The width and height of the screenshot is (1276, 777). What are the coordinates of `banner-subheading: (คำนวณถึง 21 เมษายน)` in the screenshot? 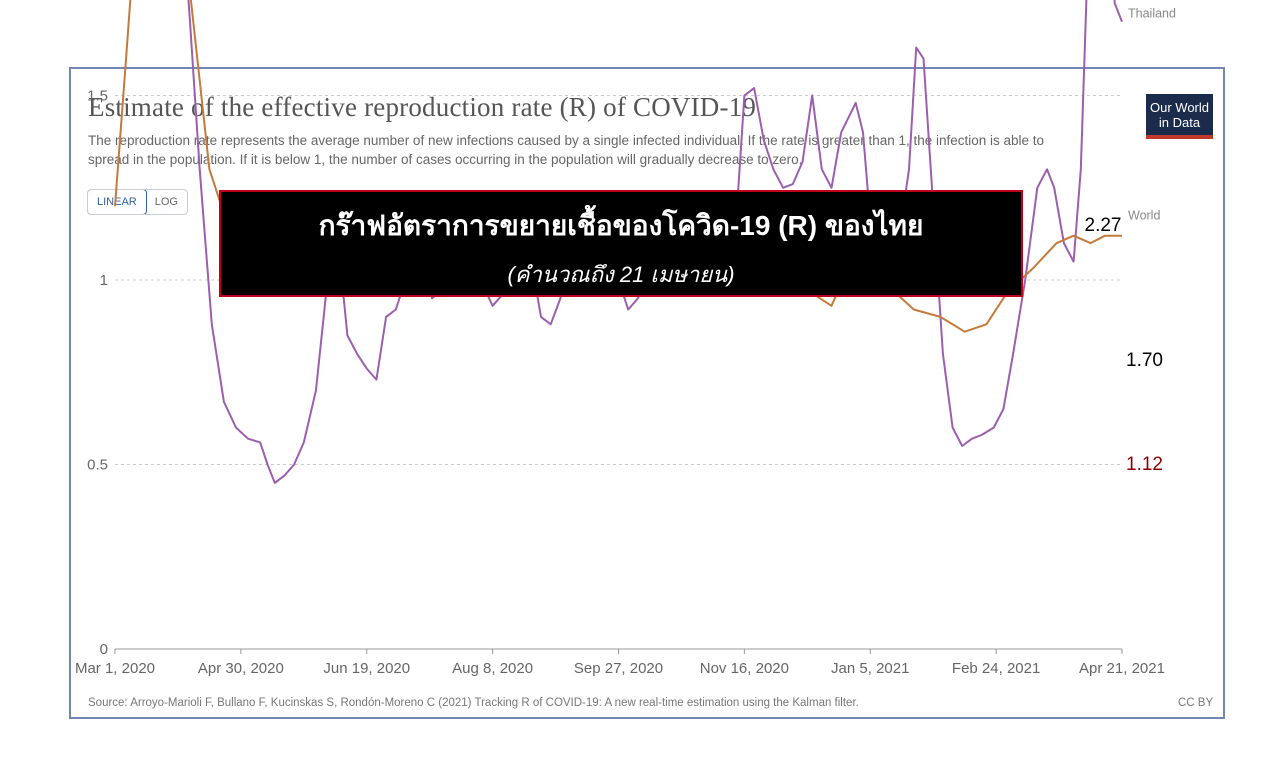 It's located at (621, 274).